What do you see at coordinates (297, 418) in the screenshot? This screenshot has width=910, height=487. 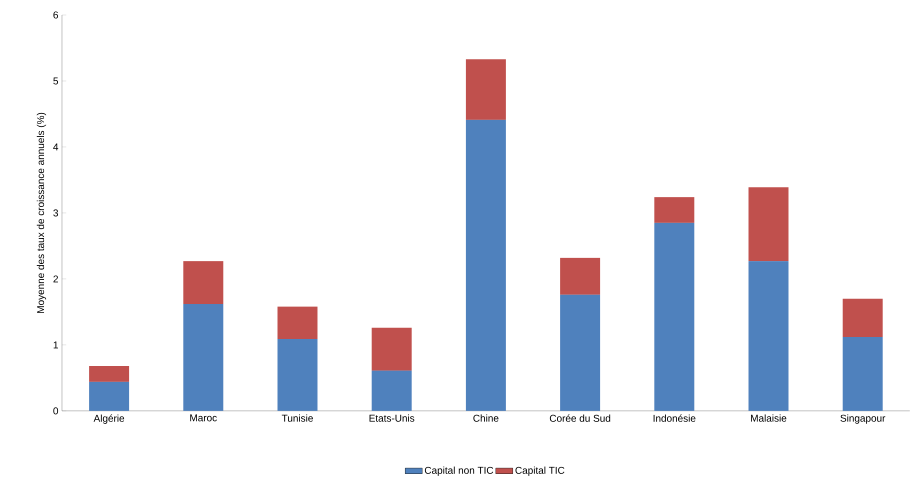 I see `x-tick-label: Tunisie` at bounding box center [297, 418].